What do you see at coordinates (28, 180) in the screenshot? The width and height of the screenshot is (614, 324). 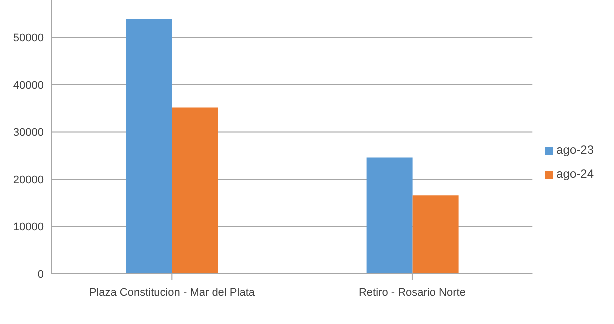 I see `y-tick-label: 20000` at bounding box center [28, 180].